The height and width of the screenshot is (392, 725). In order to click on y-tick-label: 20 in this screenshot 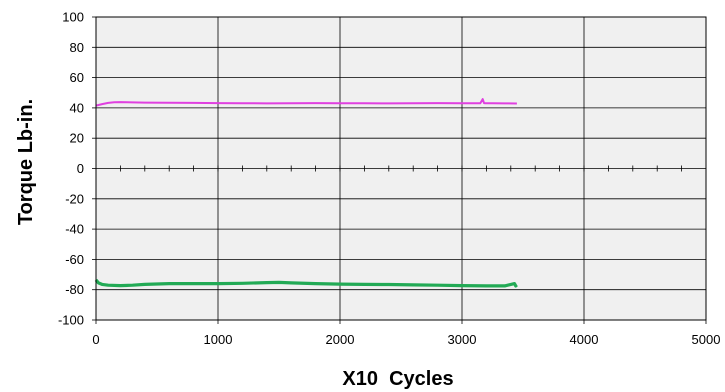, I will do `click(77, 138)`.